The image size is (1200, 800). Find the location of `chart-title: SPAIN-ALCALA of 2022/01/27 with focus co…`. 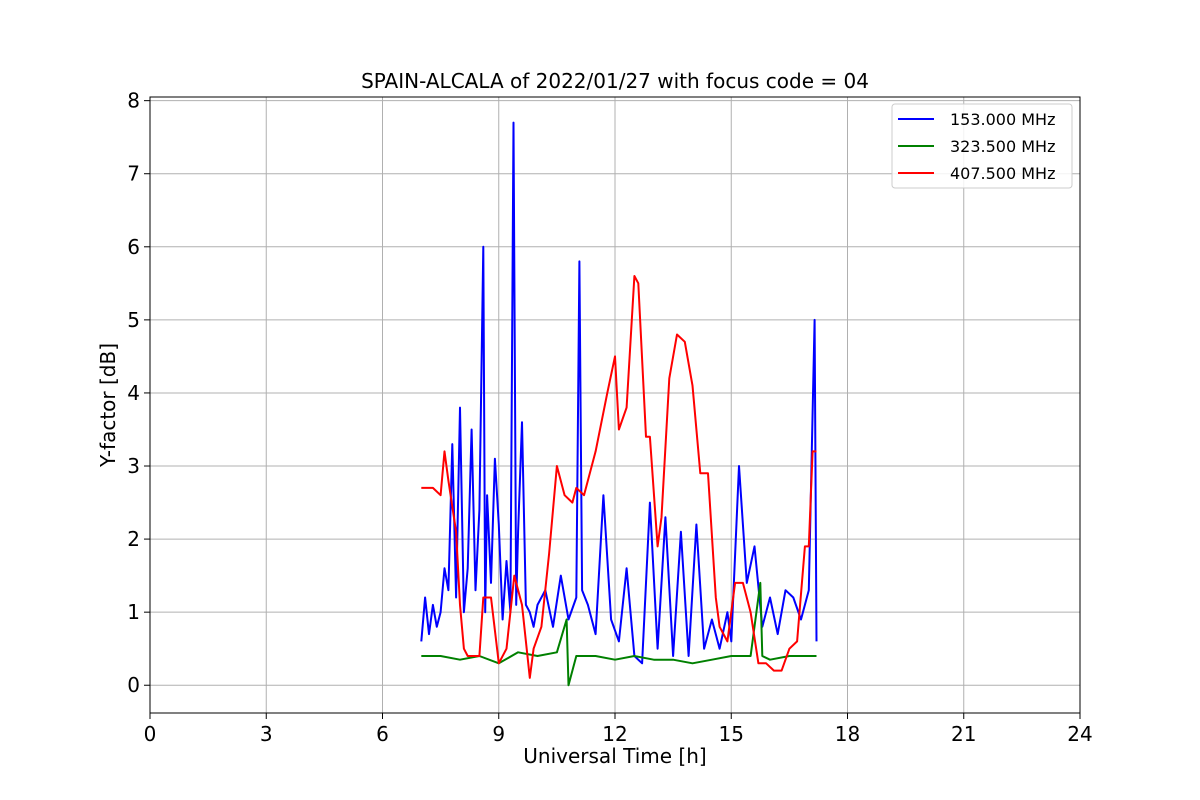

chart-title: SPAIN-ALCALA of 2022/01/27 with focus co… is located at coordinates (615, 81).